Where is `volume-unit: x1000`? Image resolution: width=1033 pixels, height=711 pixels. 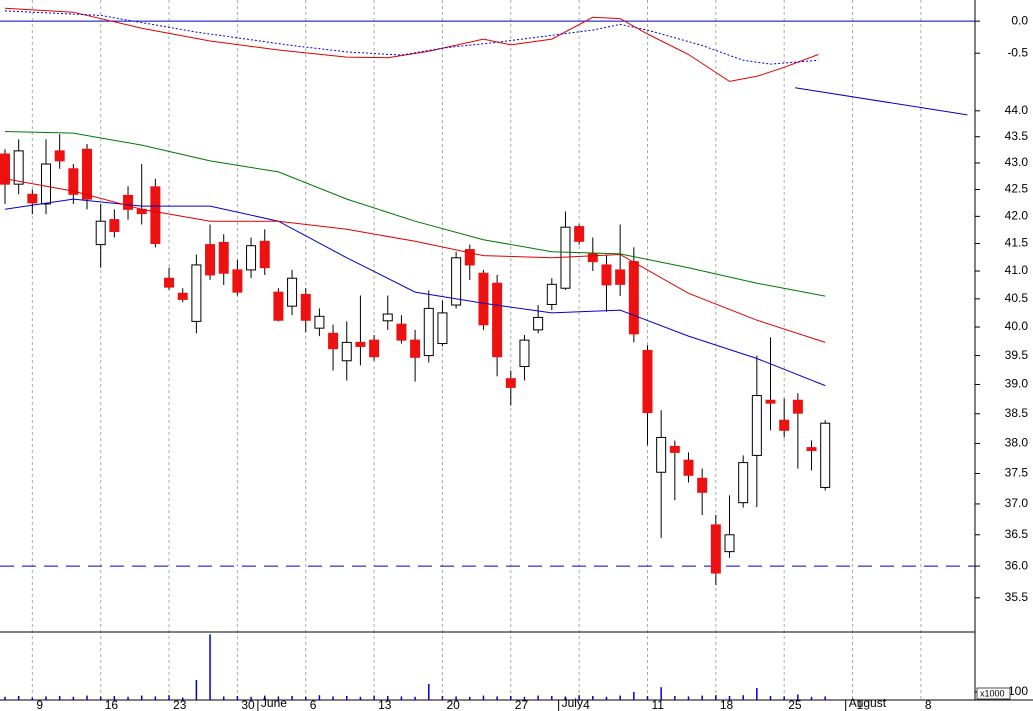
volume-unit: x1000 is located at coordinates (992, 693).